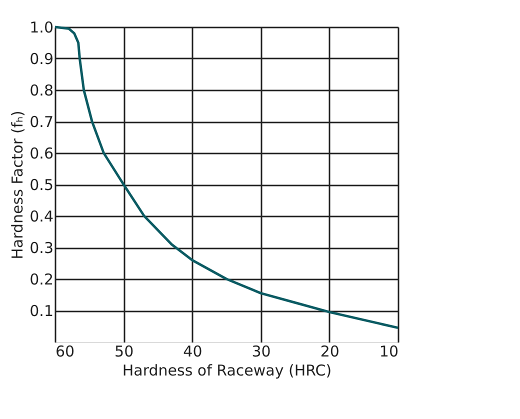 Image resolution: width=520 pixels, height=419 pixels. Describe the element at coordinates (192, 351) in the screenshot. I see `x-tick-label: 40` at that location.